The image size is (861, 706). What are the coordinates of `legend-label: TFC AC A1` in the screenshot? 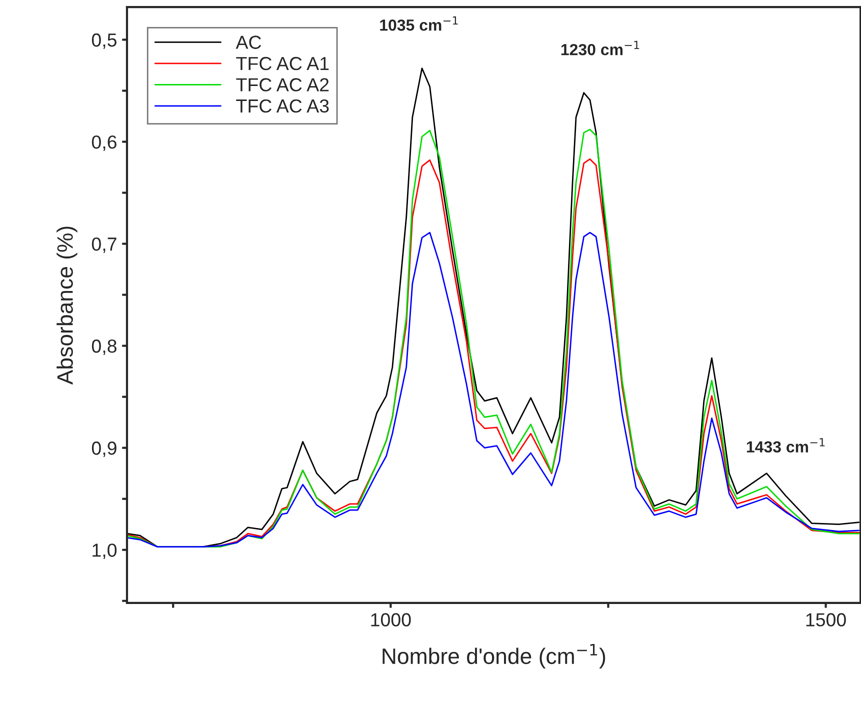 It's located at (282, 63).